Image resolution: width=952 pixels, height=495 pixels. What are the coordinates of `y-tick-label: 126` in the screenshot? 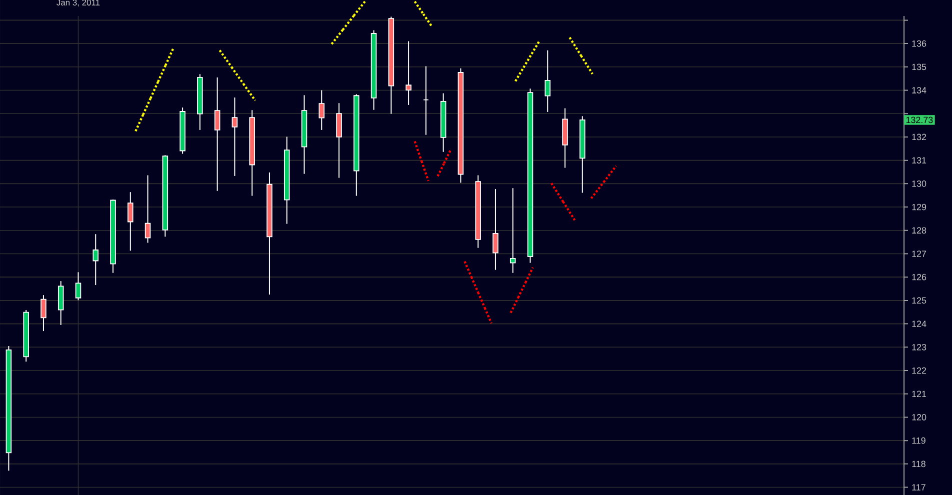 It's located at (919, 277).